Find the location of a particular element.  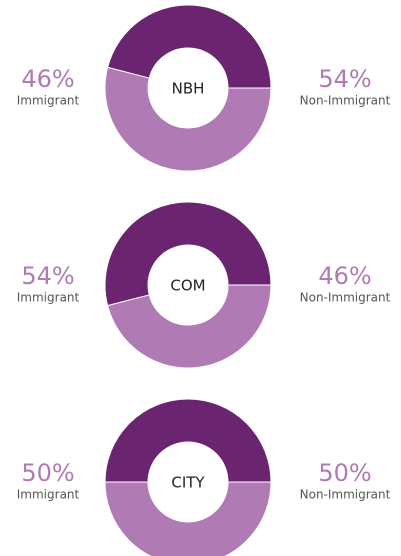

center-label: CITY is located at coordinates (188, 483).